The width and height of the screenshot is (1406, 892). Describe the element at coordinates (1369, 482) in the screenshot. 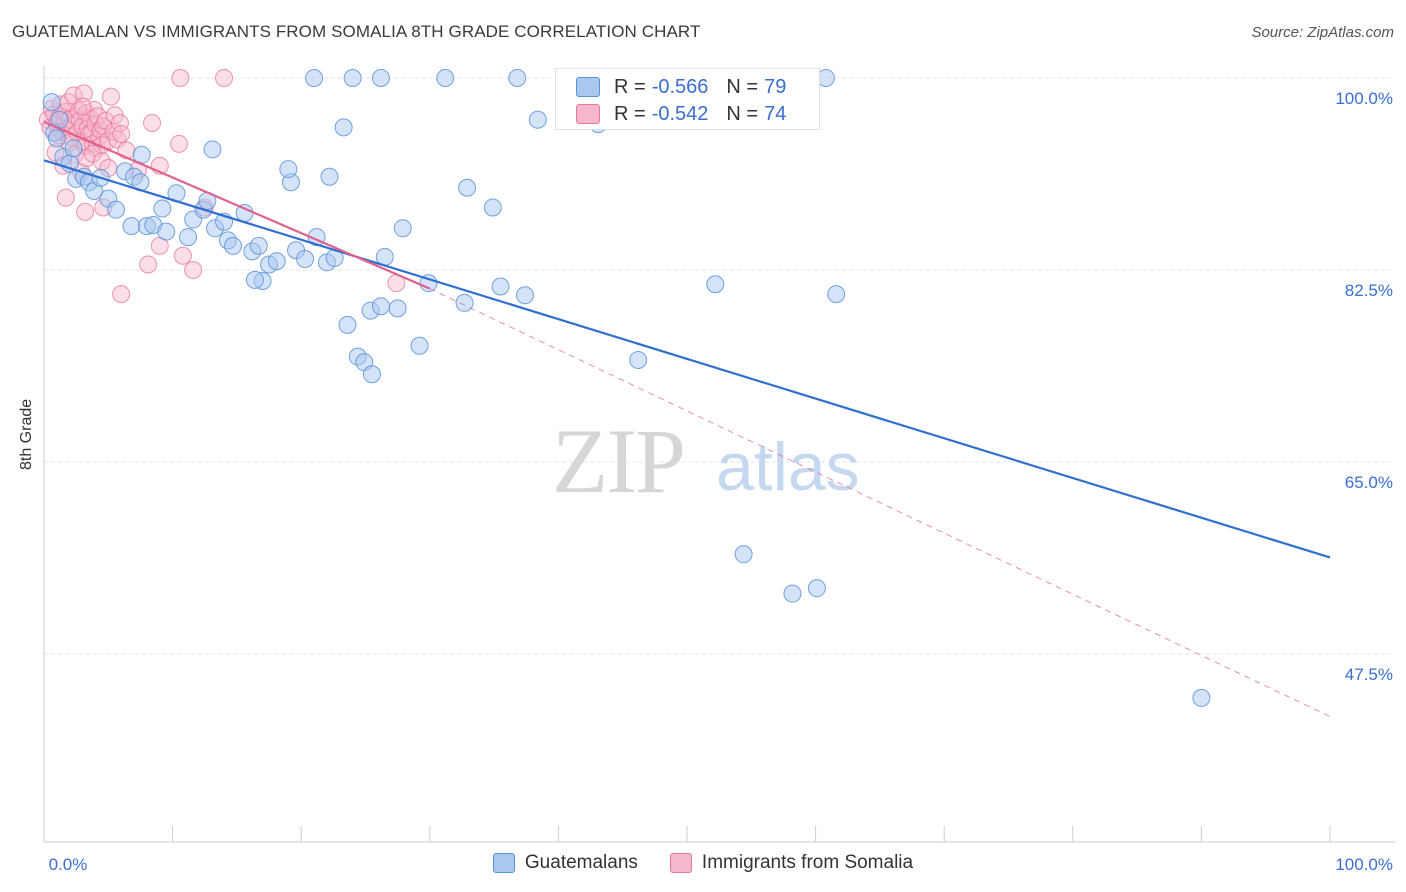

I see `y-tick-label: 65.0%` at that location.